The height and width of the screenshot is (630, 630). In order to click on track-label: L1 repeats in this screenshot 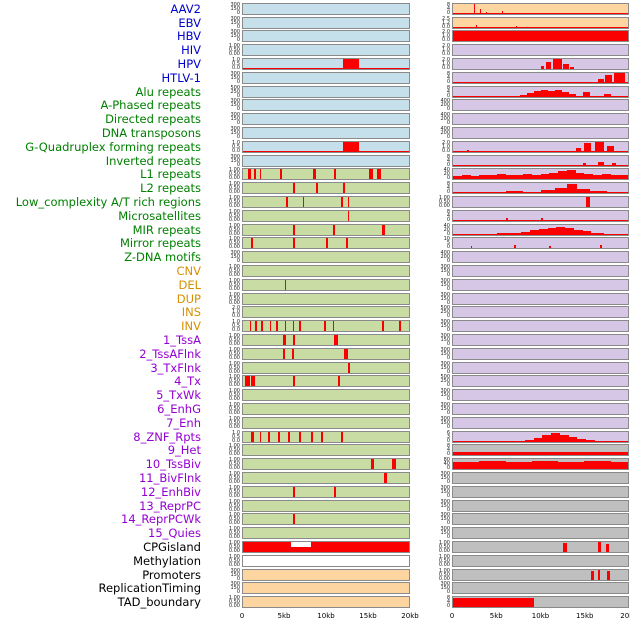, I will do `click(170, 174)`.